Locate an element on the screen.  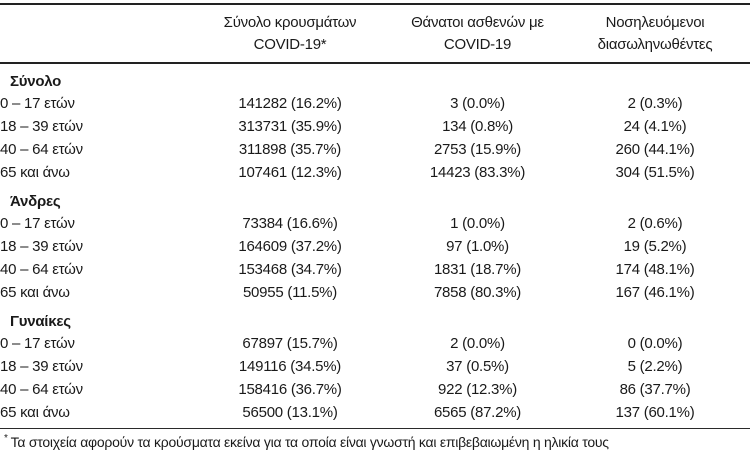
intubated-value: 174 (48.1%) is located at coordinates (655, 269).